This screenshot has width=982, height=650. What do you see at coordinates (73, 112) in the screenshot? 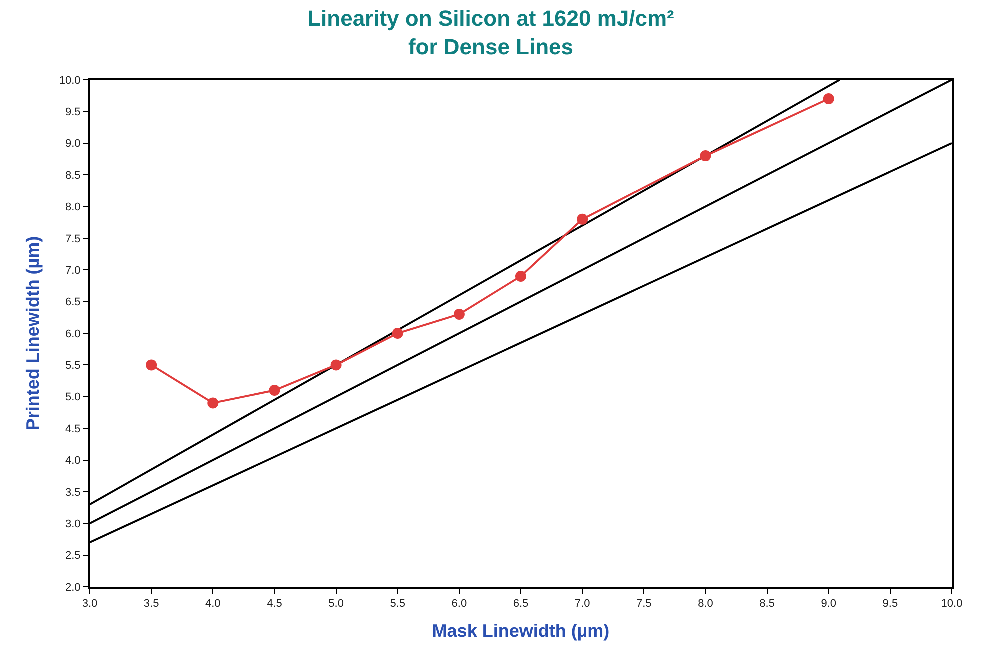
I see `y-tick-label: 9.5` at bounding box center [73, 112].